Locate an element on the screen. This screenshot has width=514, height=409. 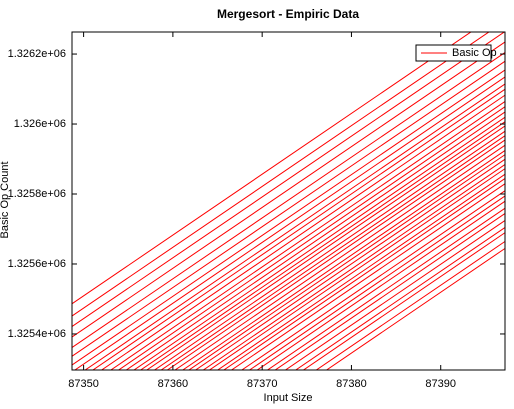
y-tick-label: 1.3254e+06 is located at coordinates (37, 334).